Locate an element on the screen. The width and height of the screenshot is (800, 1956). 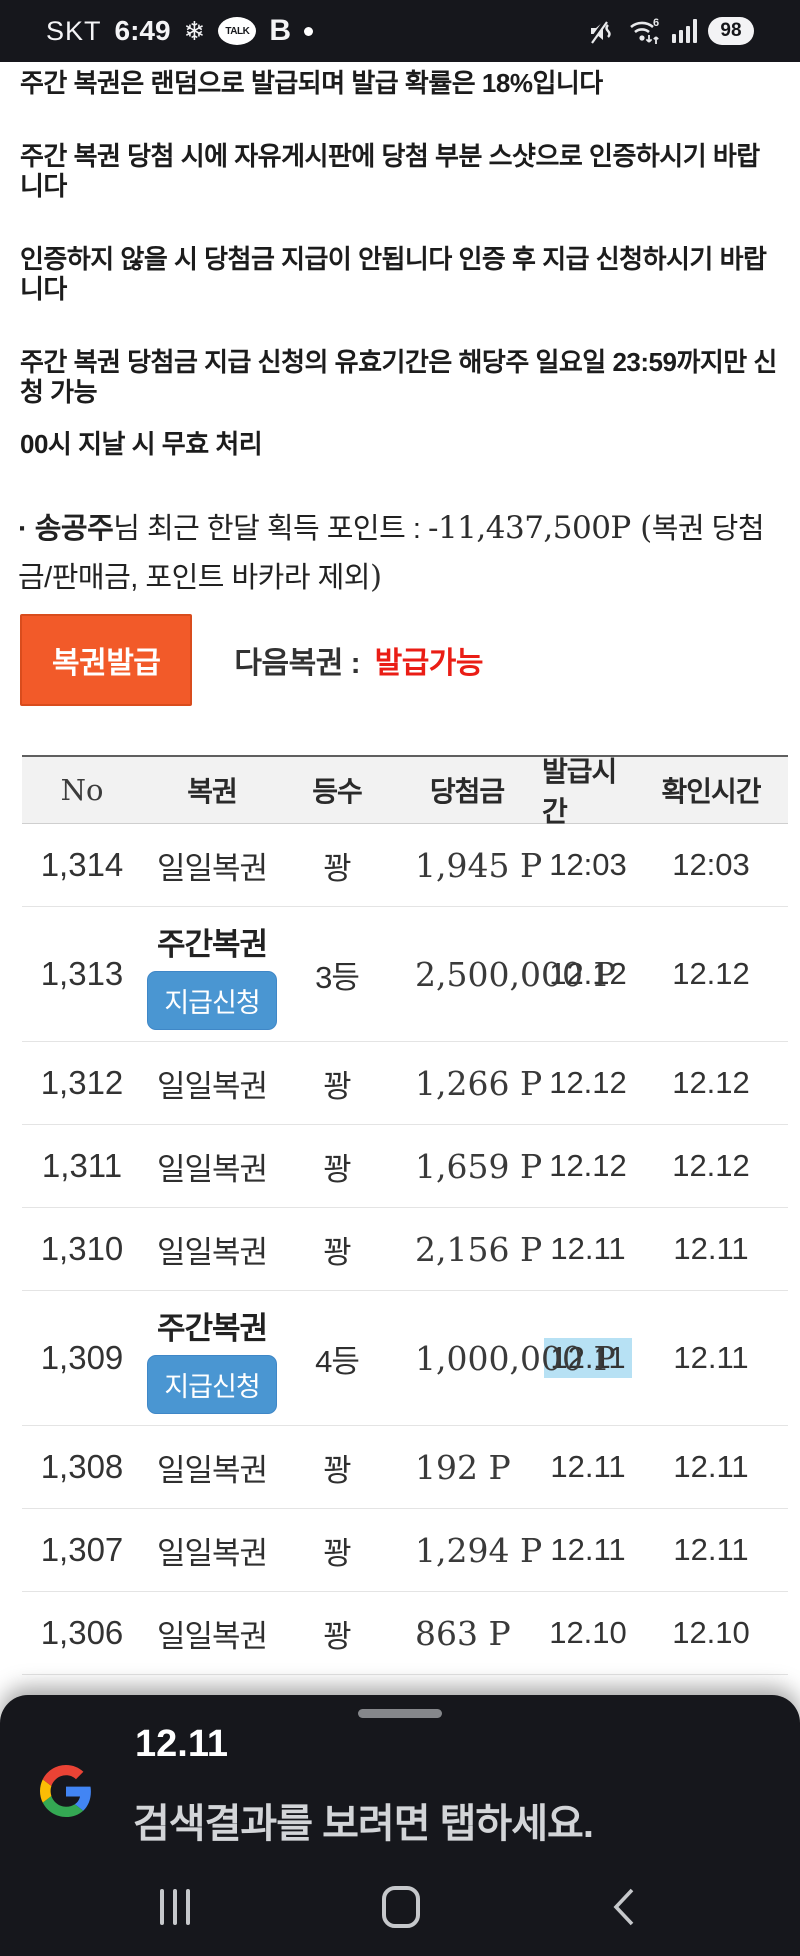
row-no: 1,307 is located at coordinates (82, 1549).